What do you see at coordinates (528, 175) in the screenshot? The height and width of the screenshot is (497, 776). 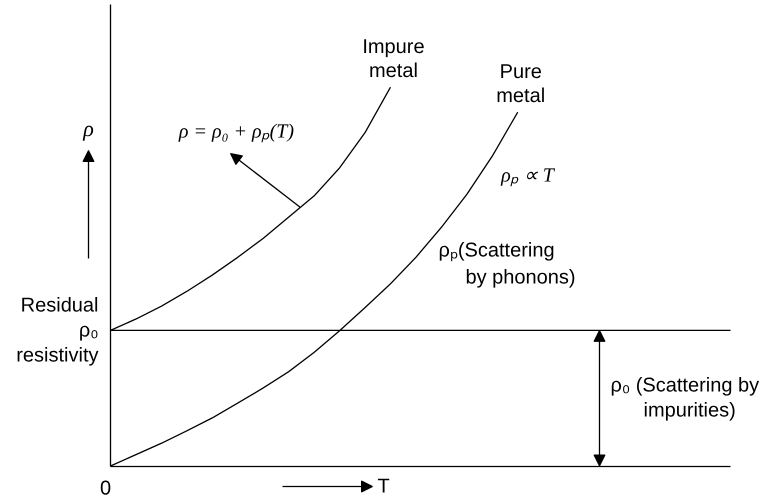 I see `annotation: ρₚ ∝ T` at bounding box center [528, 175].